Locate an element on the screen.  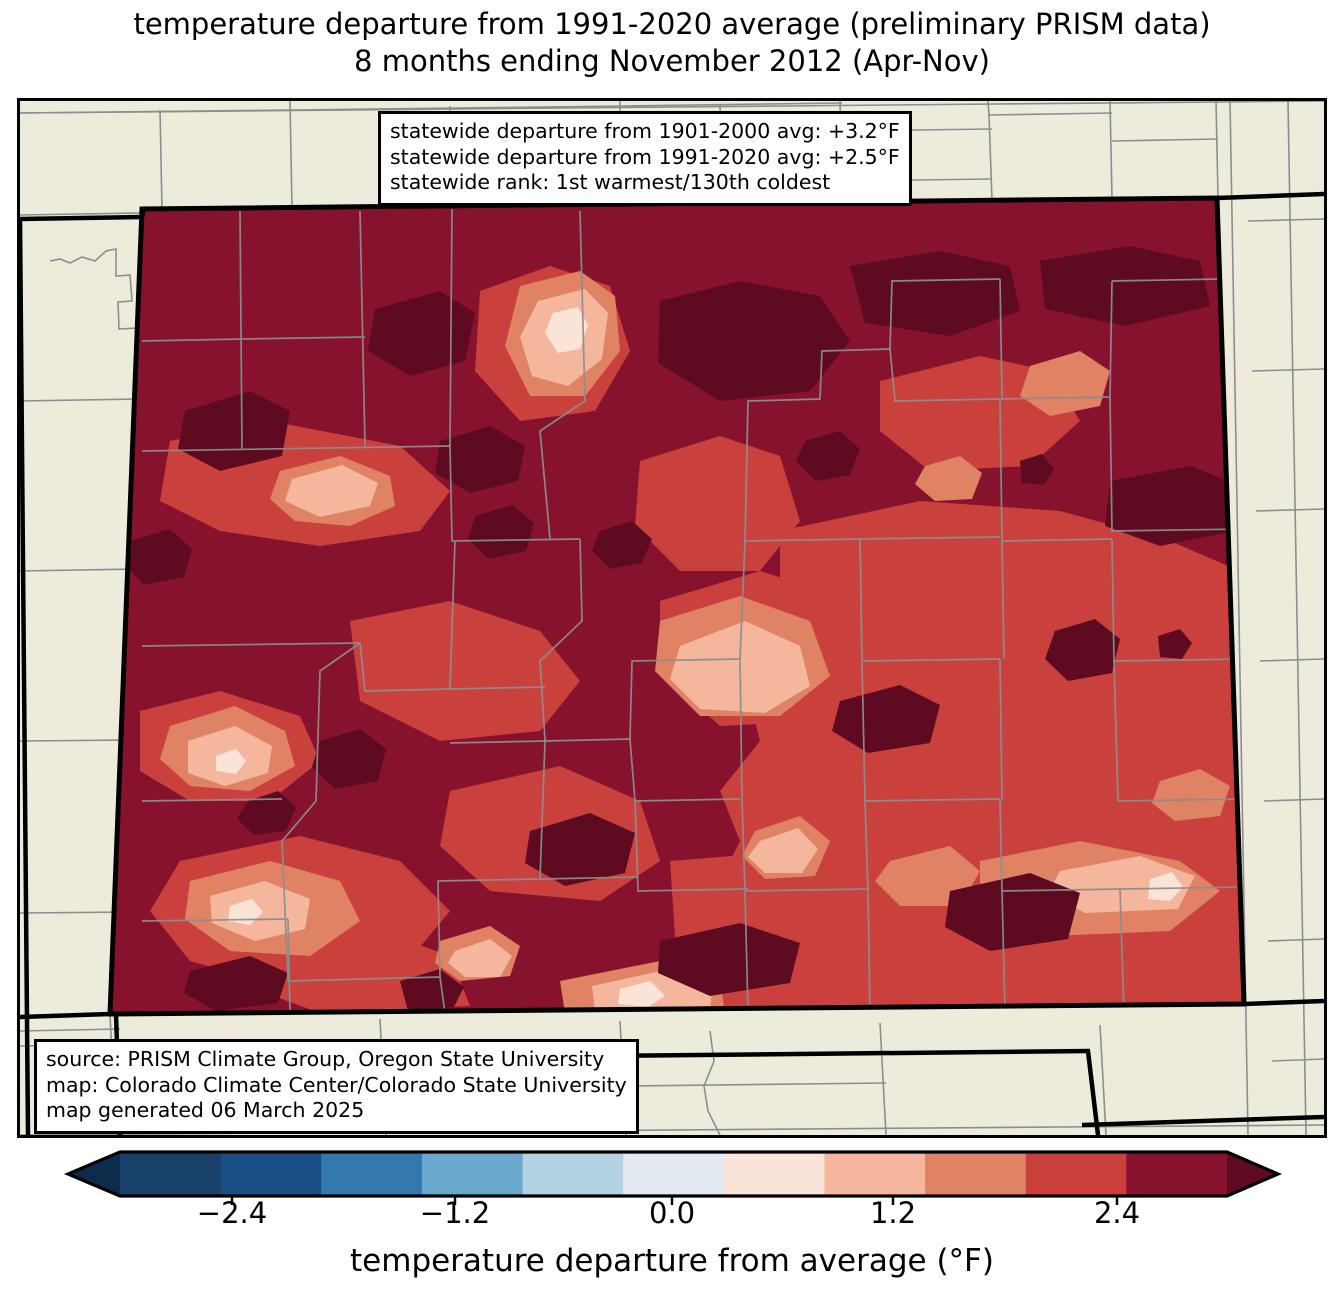
colorbar-tickmarks is located at coordinates (674, 1200).